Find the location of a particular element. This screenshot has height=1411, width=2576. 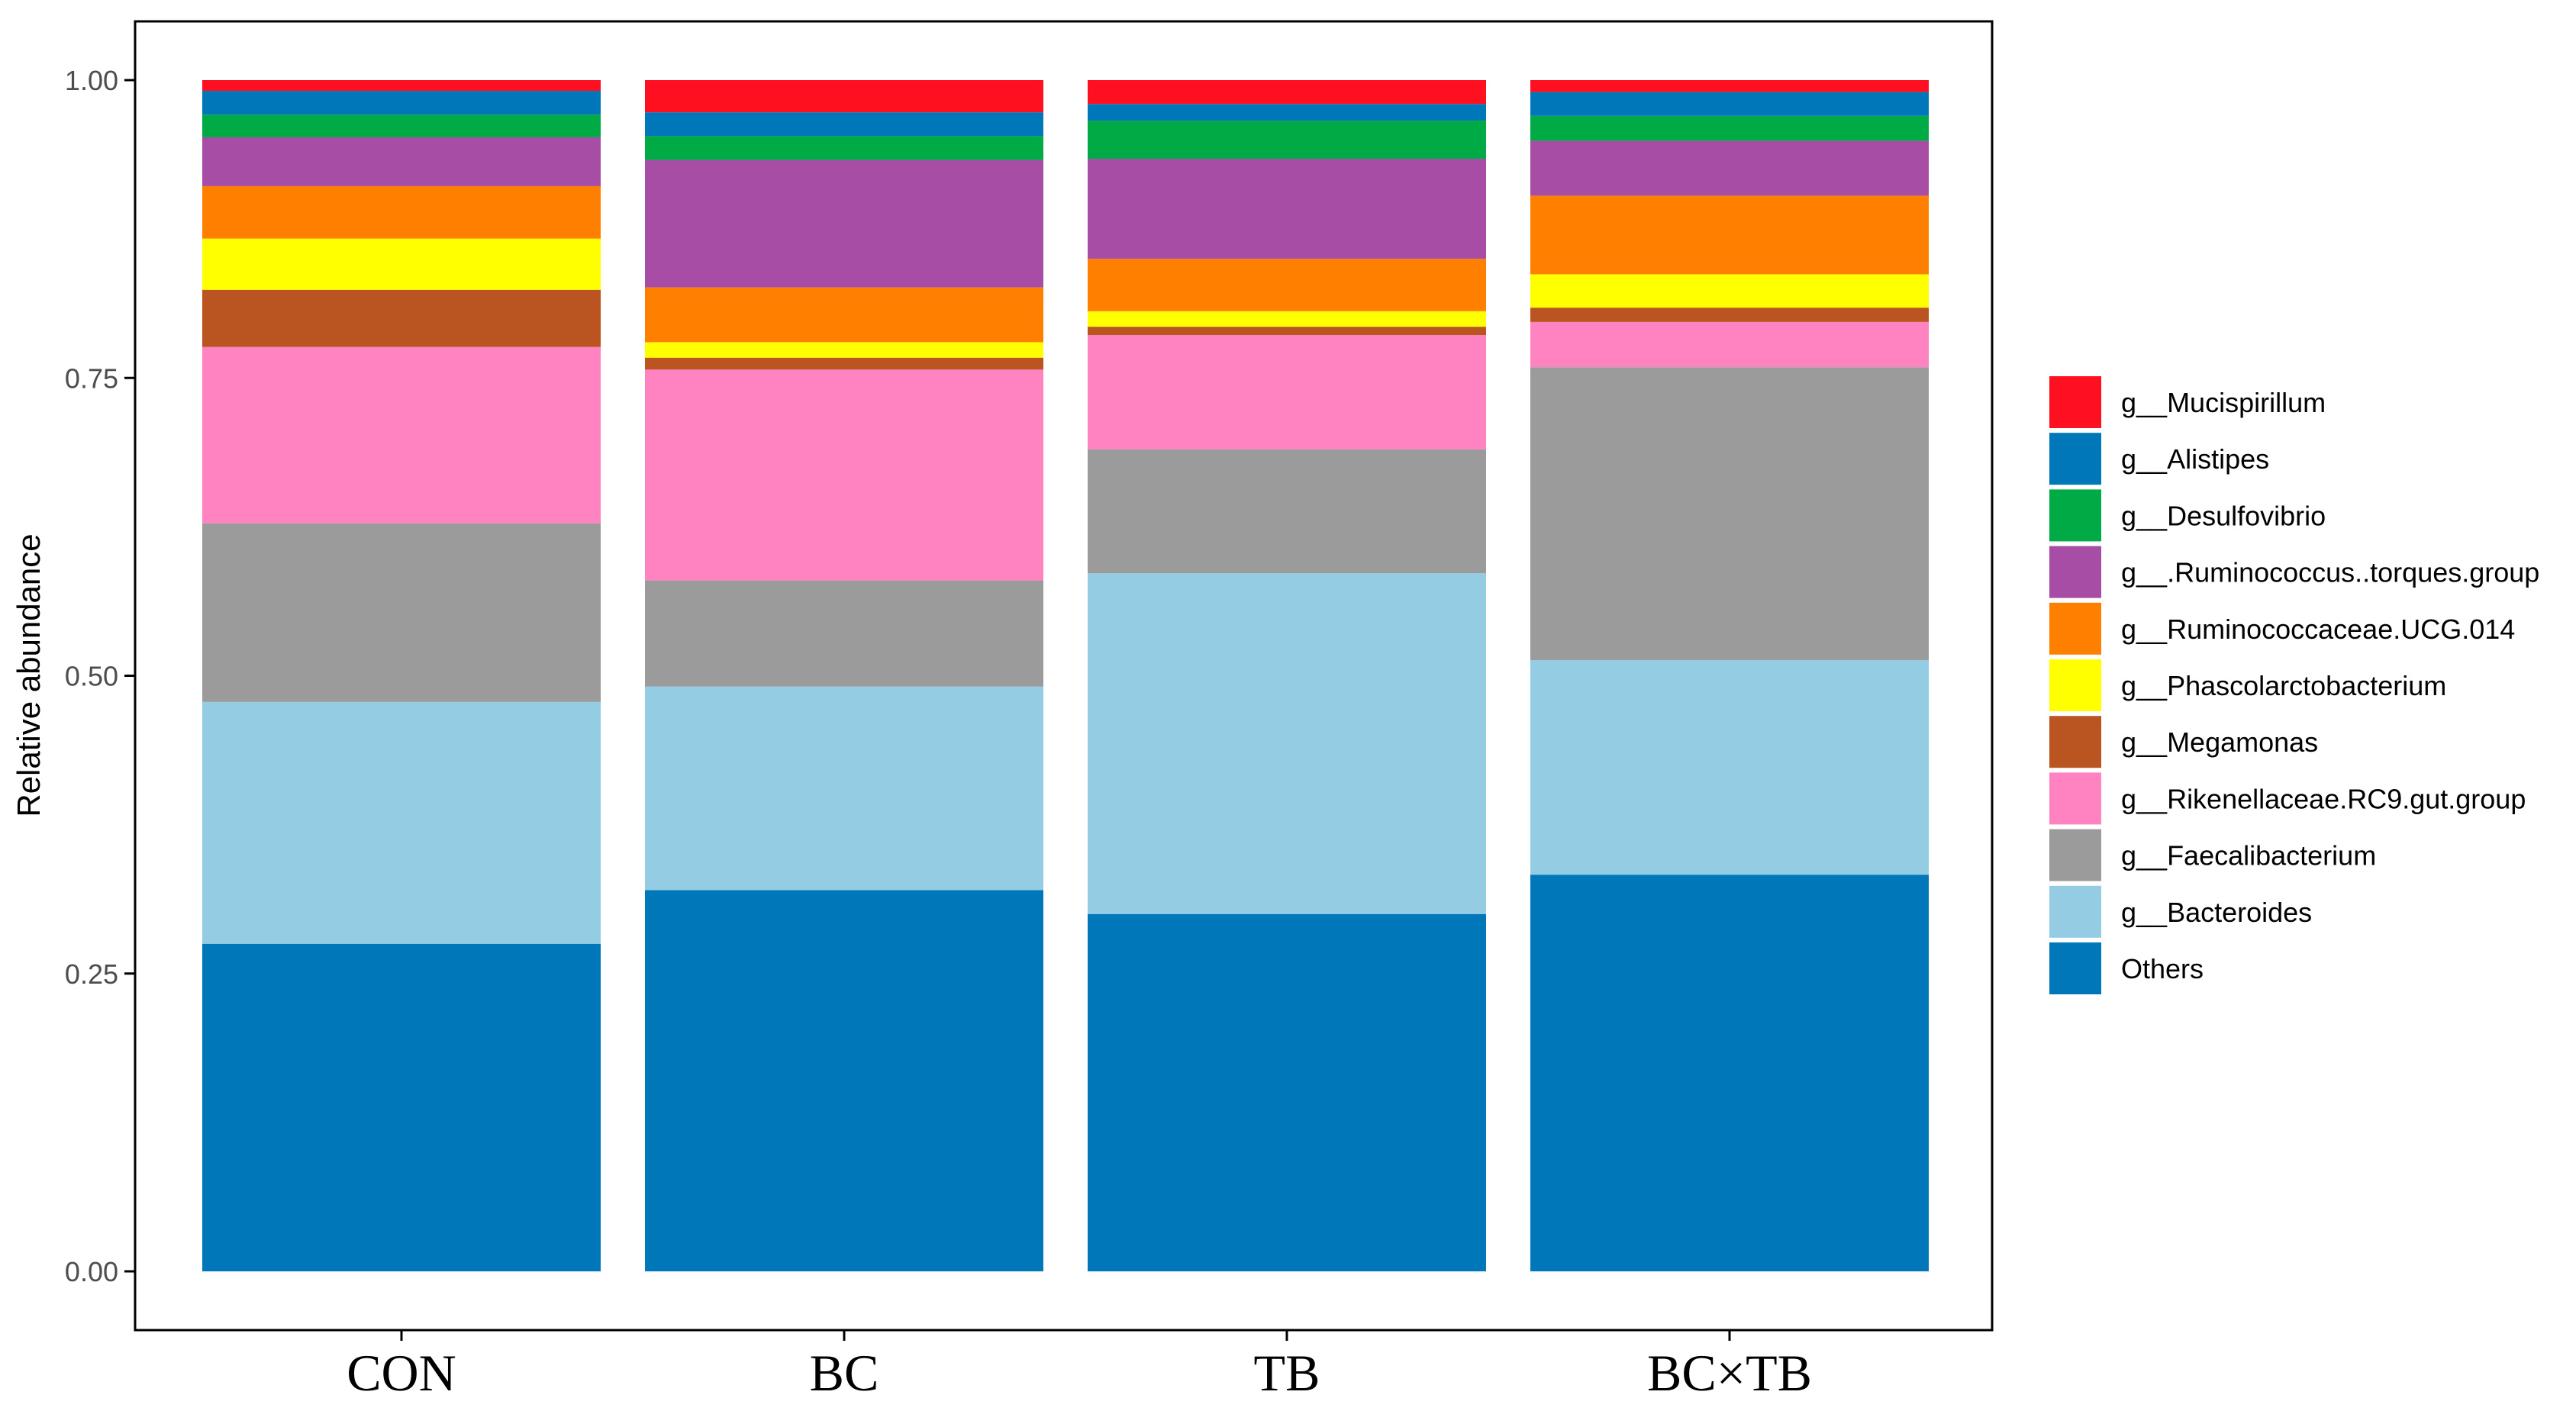

legend-label: g__Bacteroides is located at coordinates (2217, 912).